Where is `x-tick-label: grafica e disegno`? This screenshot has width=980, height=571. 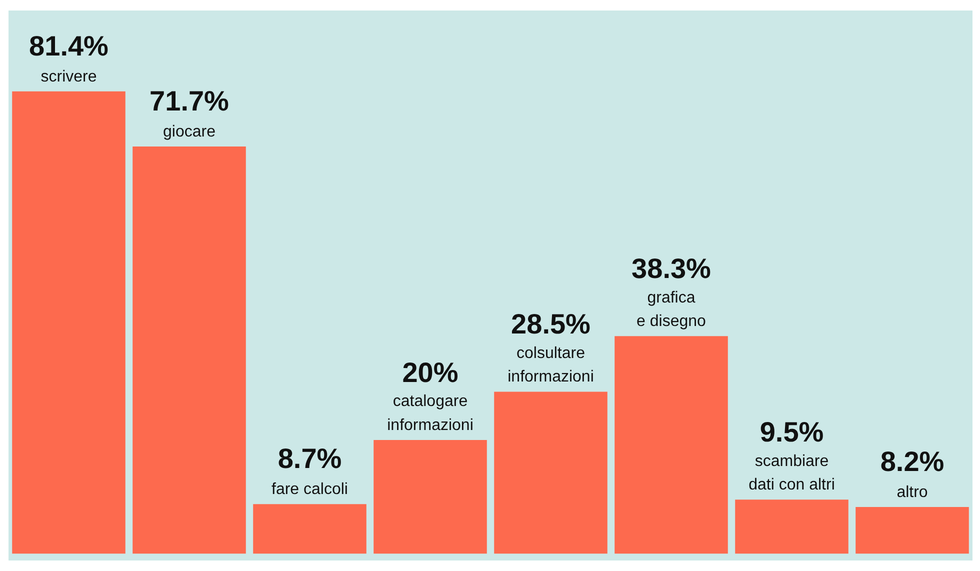 x-tick-label: grafica e disegno is located at coordinates (671, 309).